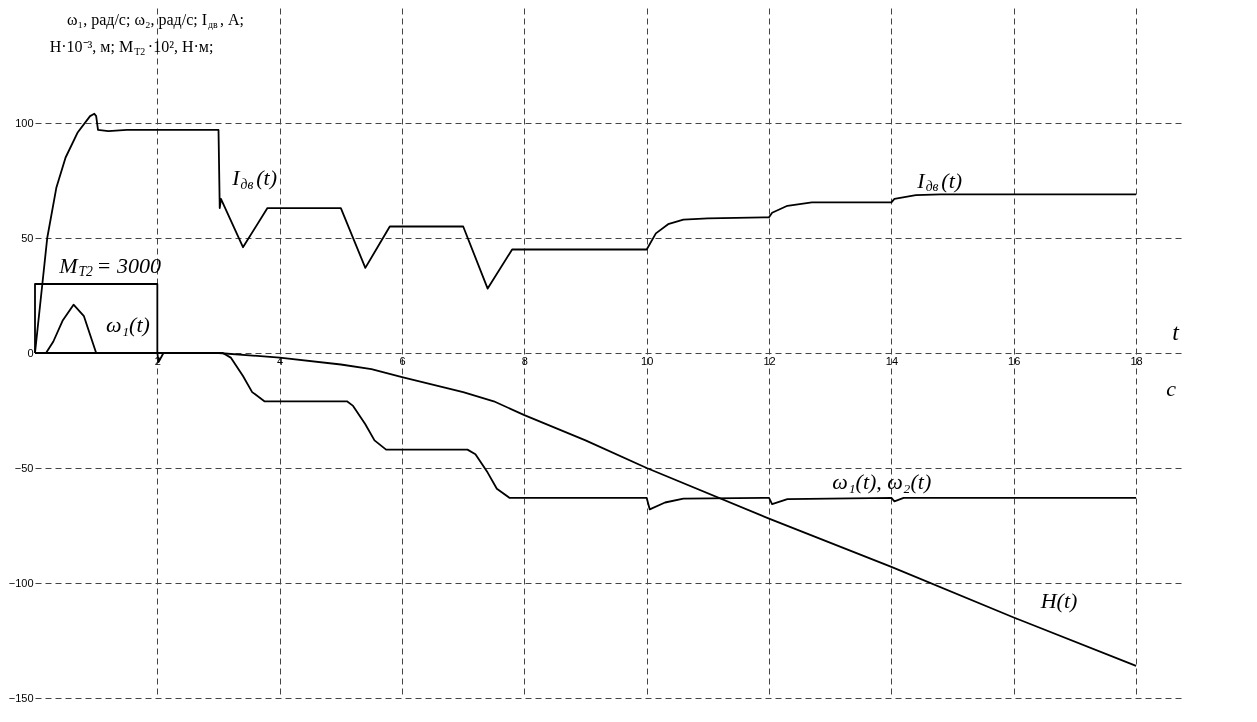 Image resolution: width=1257 pixels, height=722 pixels. I want to click on y-tick-label: −150, so click(21, 697).